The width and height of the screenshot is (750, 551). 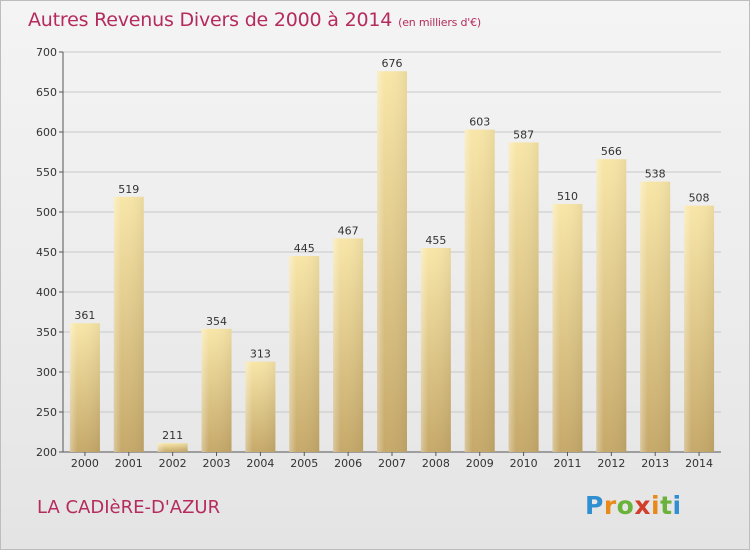 What do you see at coordinates (128, 189) in the screenshot?
I see `data-label: 519` at bounding box center [128, 189].